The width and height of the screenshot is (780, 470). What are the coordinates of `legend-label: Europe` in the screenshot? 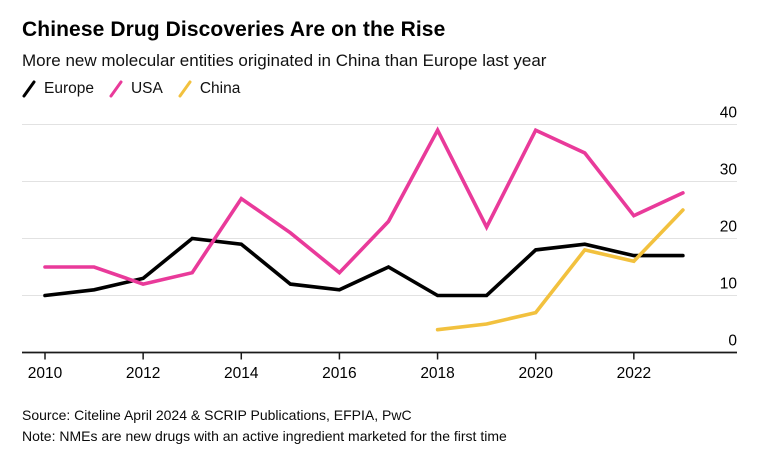 It's located at (69, 88).